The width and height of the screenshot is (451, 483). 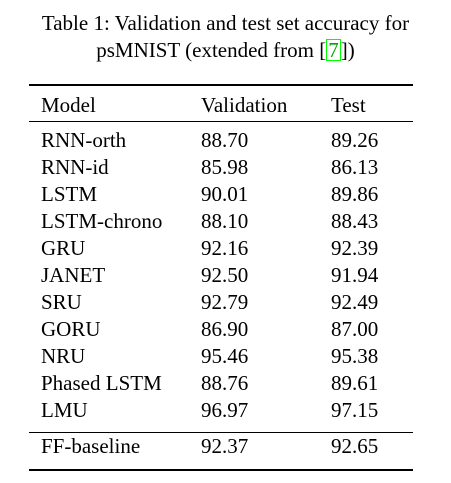 I want to click on table-row: JANET 92.50 91.94, so click(x=221, y=275).